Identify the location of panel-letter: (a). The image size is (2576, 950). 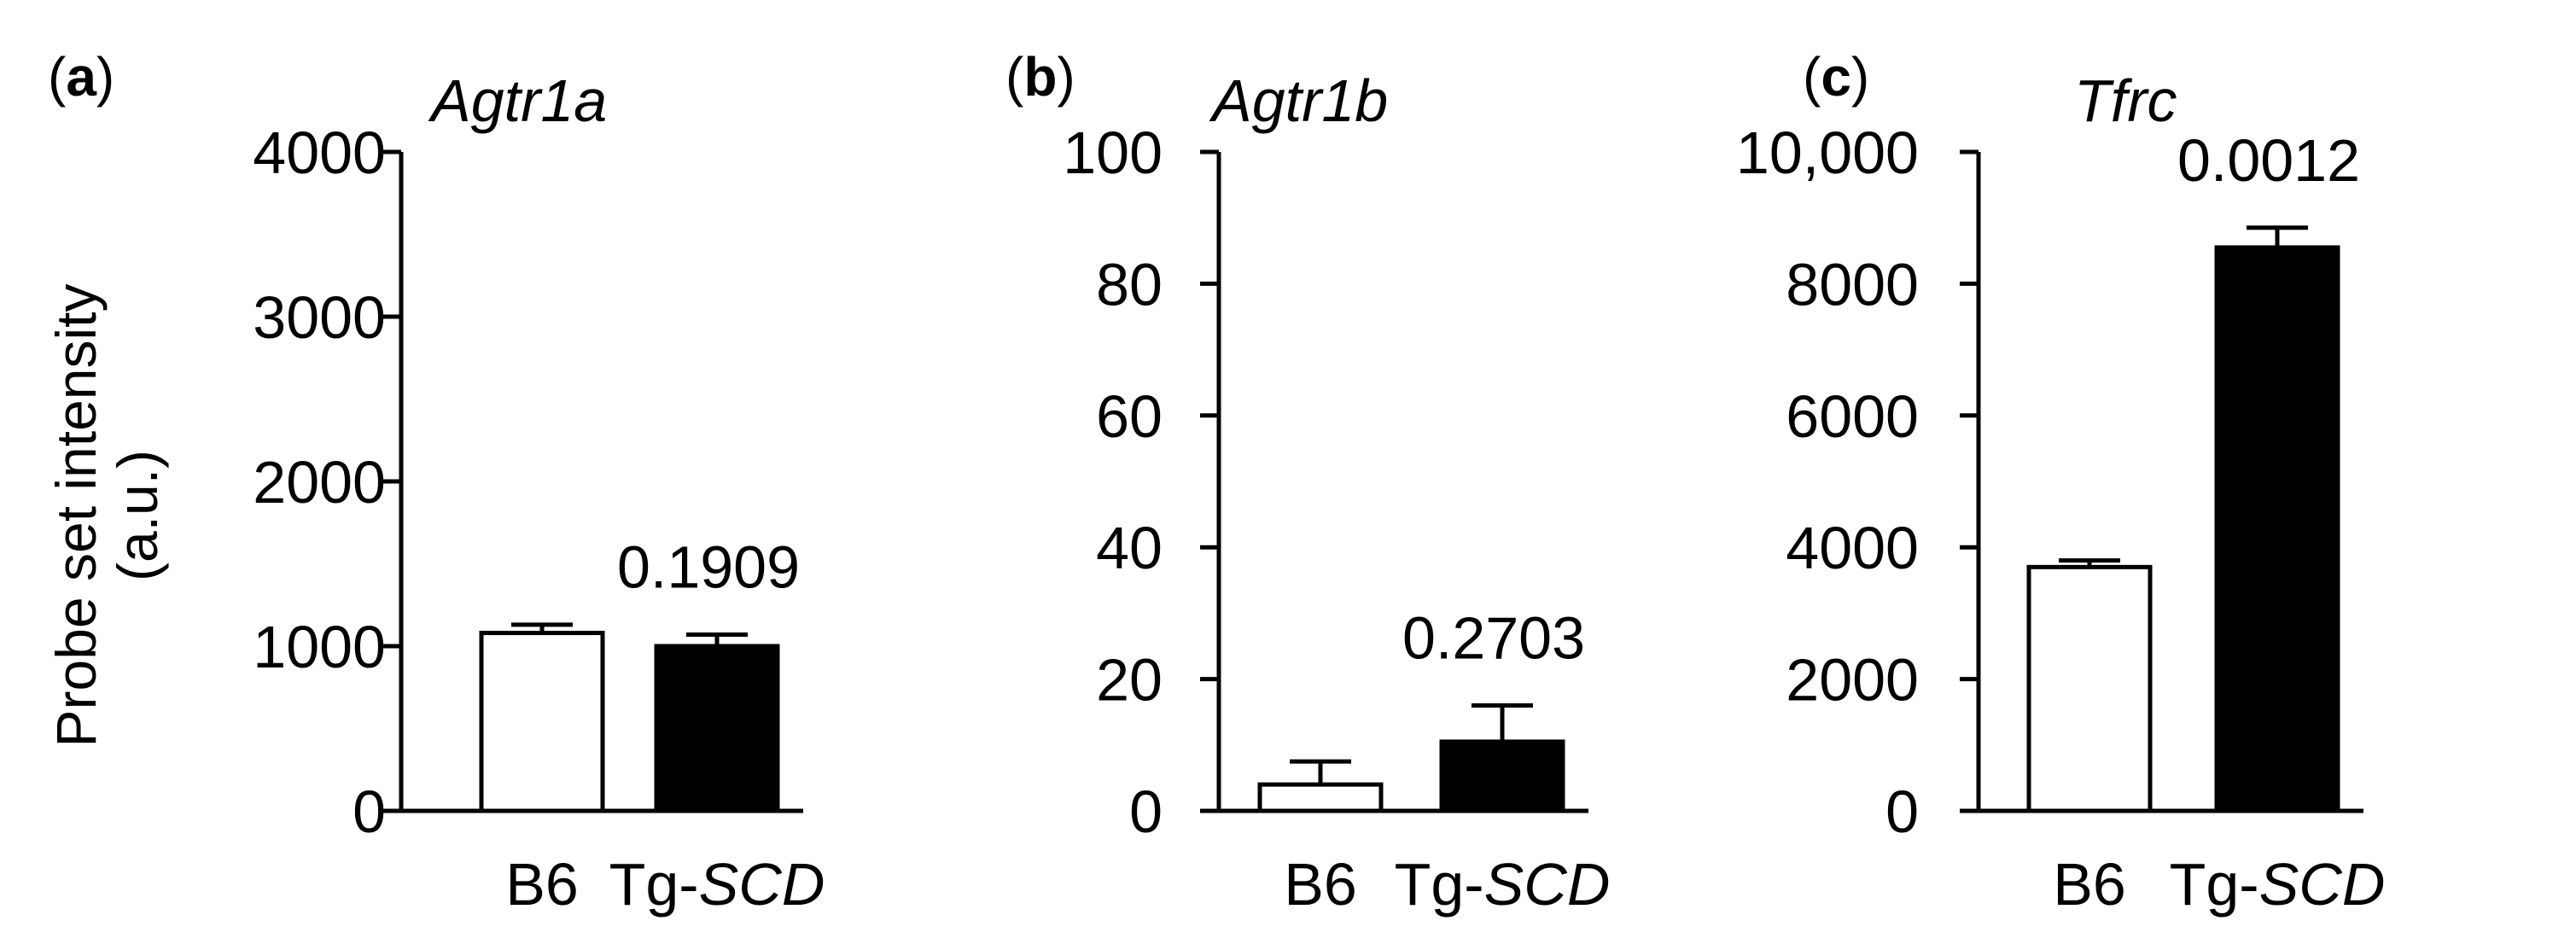
(81, 77).